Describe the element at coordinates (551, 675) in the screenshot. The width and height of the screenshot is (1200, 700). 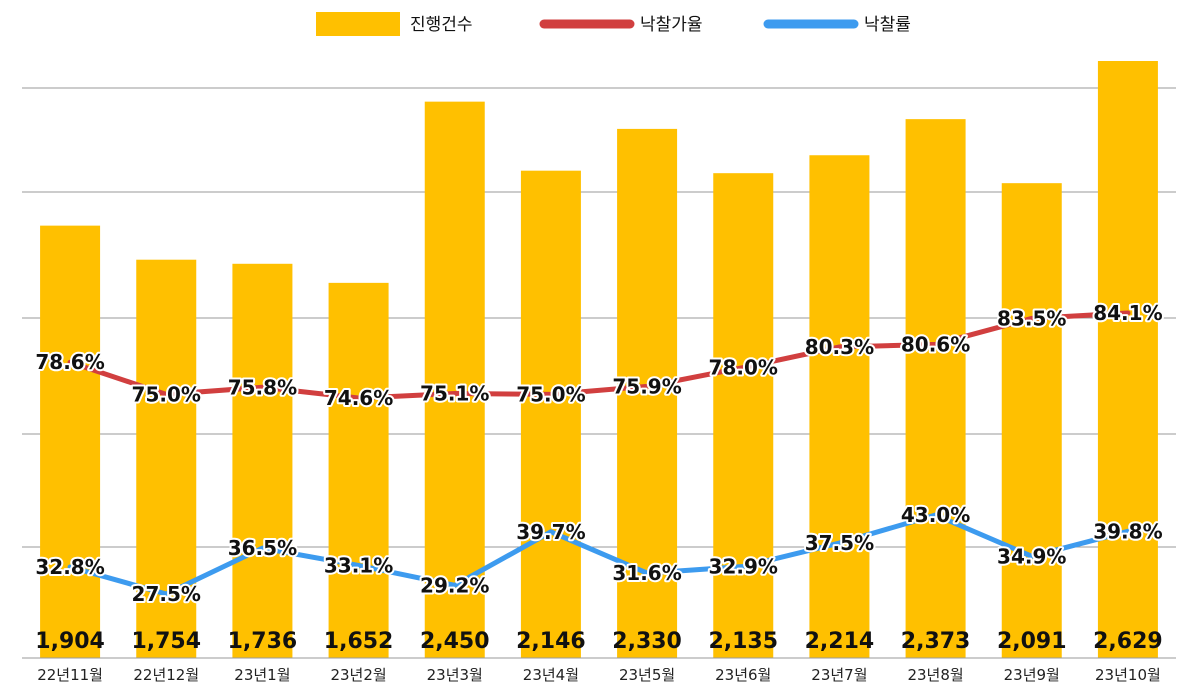
I see `x-tick-label: 23년4월` at that location.